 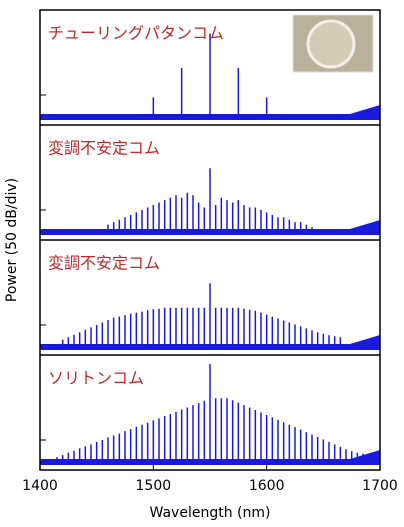 What do you see at coordinates (96, 378) in the screenshot?
I see `panel-label: ソリトンコム` at bounding box center [96, 378].